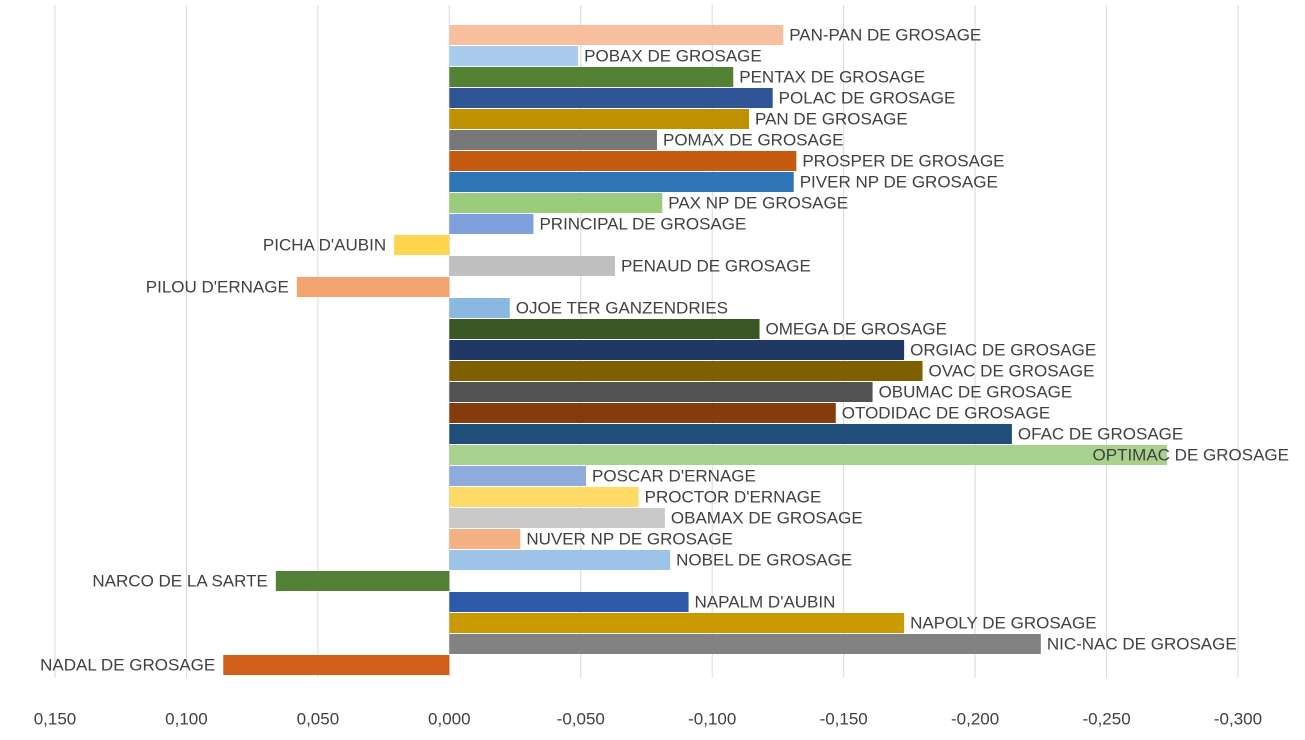 The image size is (1305, 740). I want to click on data-label: POLAC DE GROSAGE, so click(867, 97).